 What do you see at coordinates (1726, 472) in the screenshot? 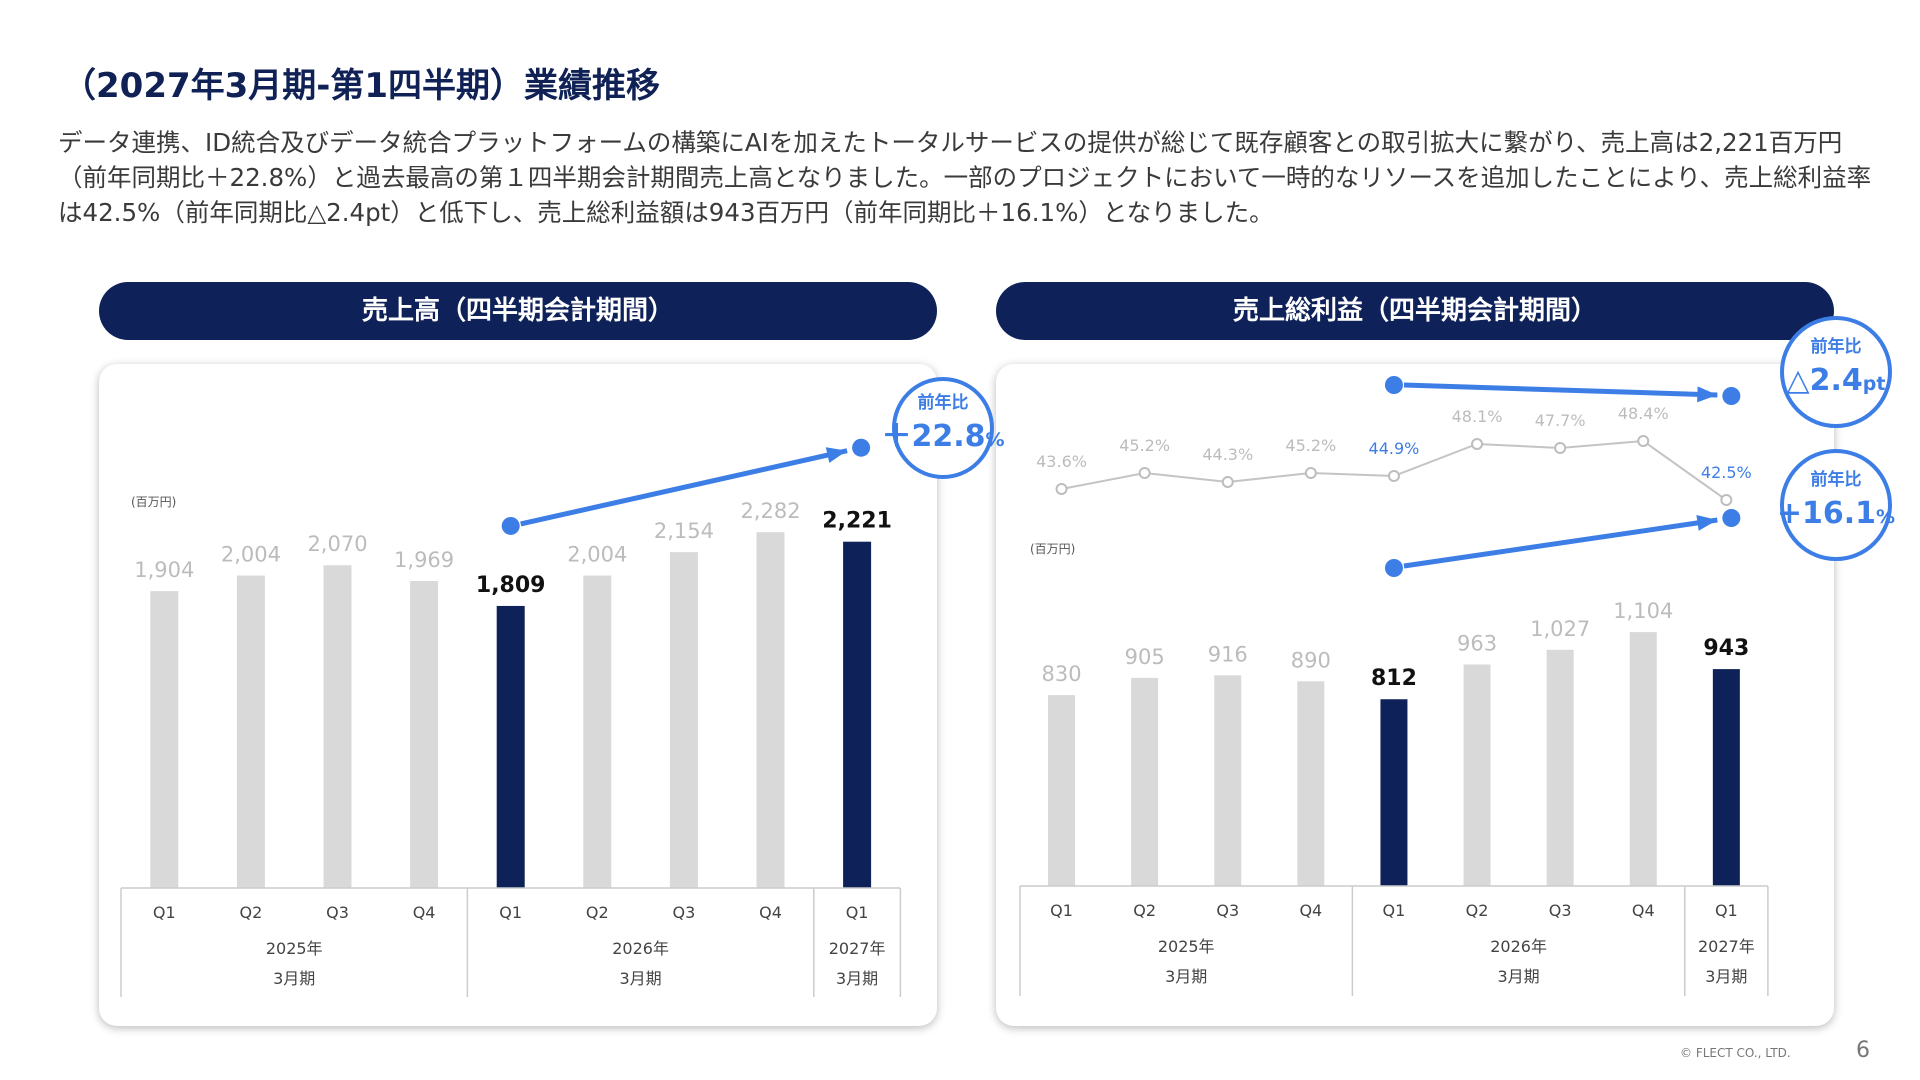
I see `margin-rate-label: 42.5%` at bounding box center [1726, 472].